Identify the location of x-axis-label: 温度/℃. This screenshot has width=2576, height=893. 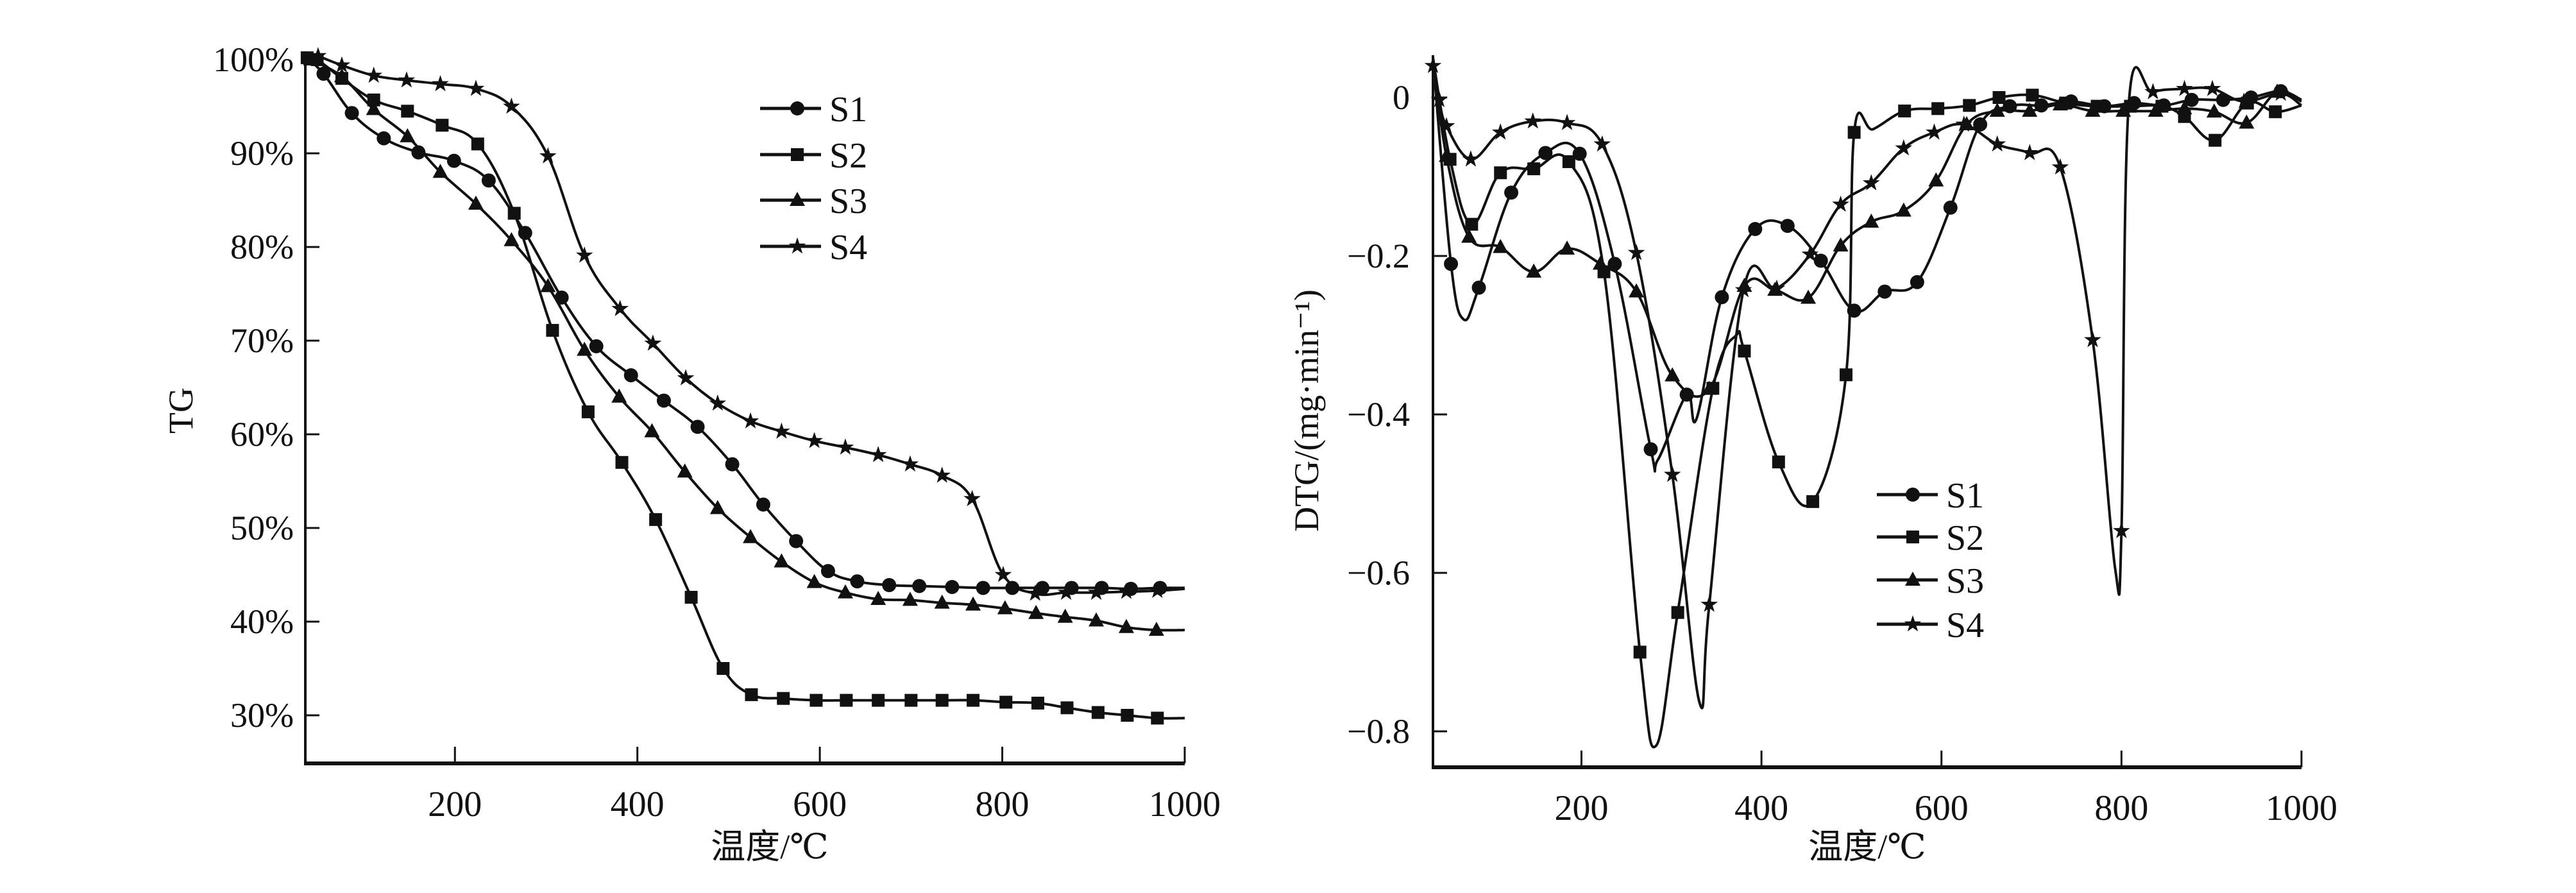
(769, 847).